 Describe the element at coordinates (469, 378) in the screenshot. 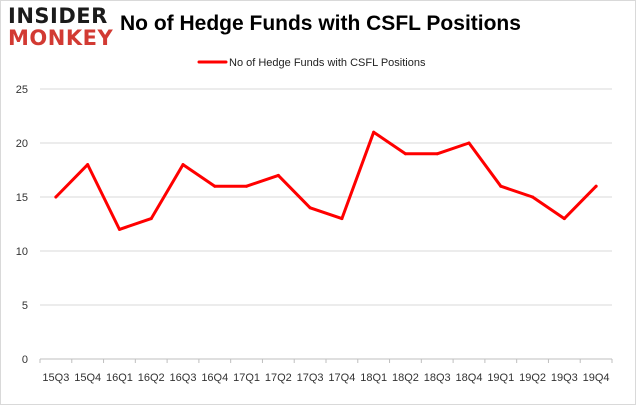

I see `x-tick-label: 18Q4` at that location.